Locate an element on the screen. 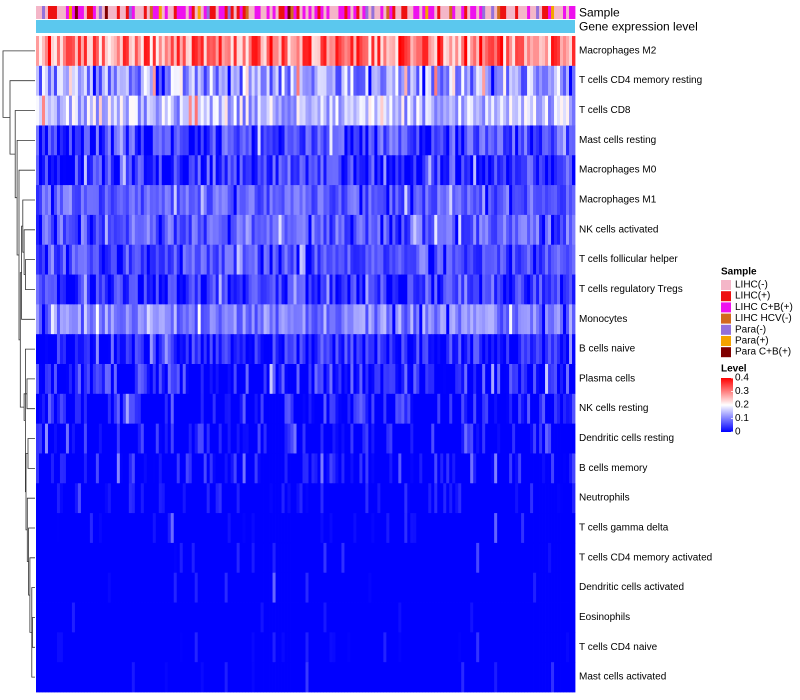  sample-annotation-bar is located at coordinates (306, 12).